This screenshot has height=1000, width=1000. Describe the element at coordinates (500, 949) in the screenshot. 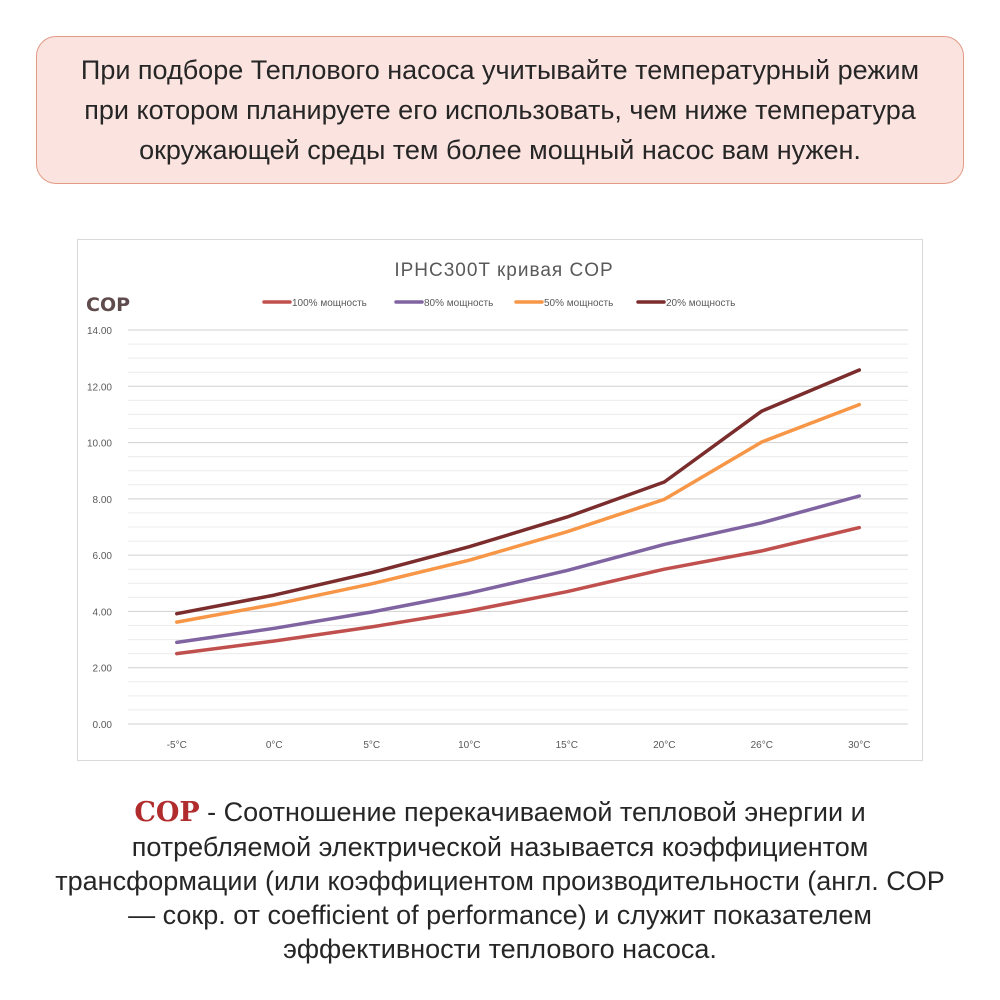

I see `footer-line-5: эффективности теплового насоса.` at that location.